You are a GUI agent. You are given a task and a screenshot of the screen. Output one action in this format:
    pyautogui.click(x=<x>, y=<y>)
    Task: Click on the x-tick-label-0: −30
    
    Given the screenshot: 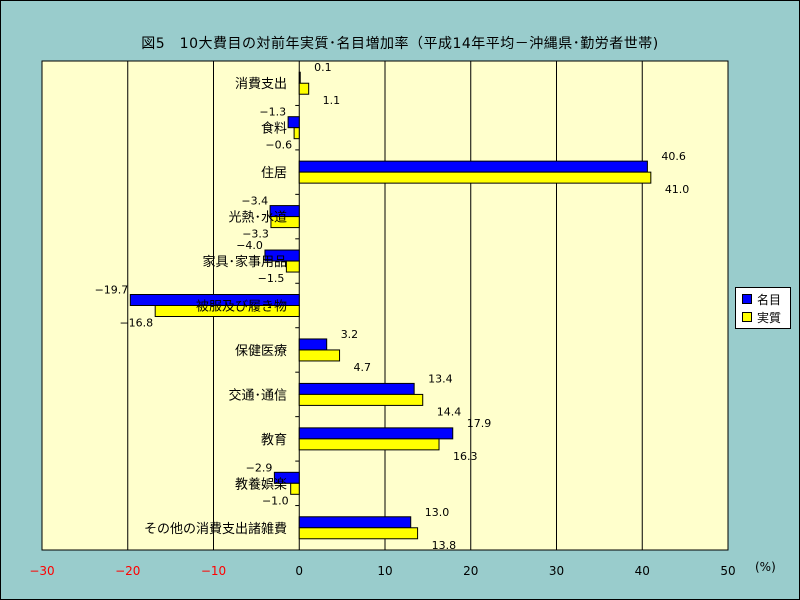 What is the action you would take?
    pyautogui.click(x=41, y=571)
    